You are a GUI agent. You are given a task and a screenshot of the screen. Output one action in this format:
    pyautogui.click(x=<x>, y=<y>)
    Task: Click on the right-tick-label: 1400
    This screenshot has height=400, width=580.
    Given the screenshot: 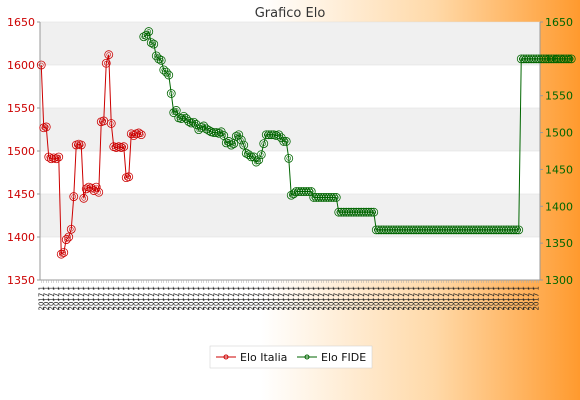 What is the action you would take?
    pyautogui.click(x=559, y=206)
    